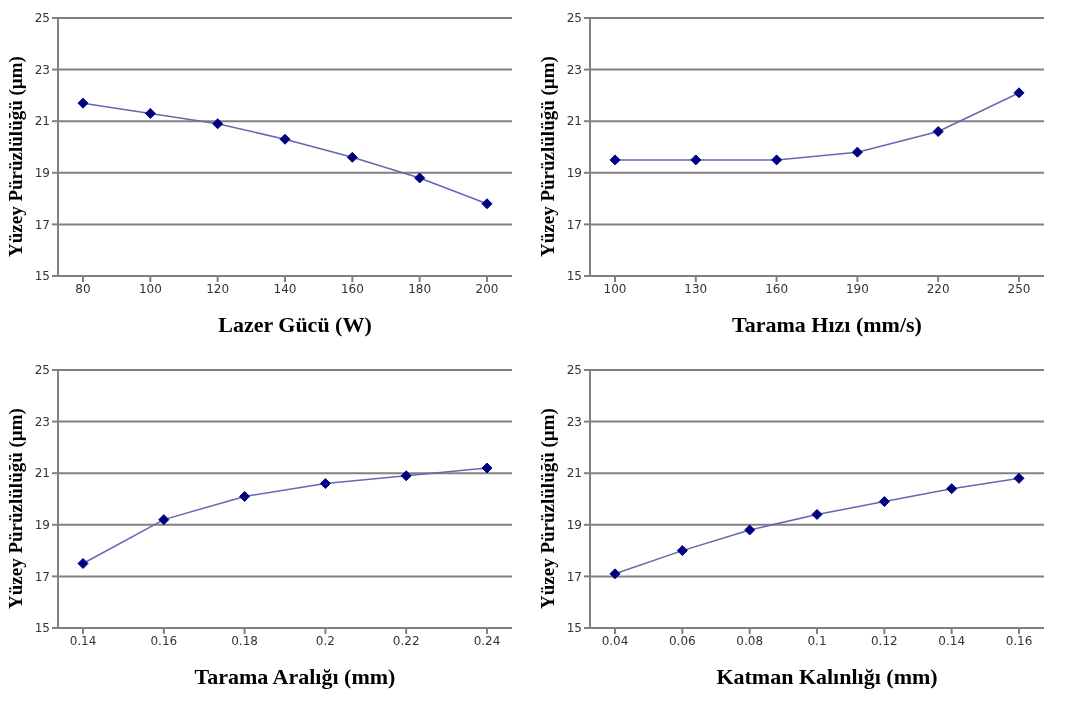  Describe the element at coordinates (1019, 288) in the screenshot. I see `x-tick-label: 250` at that location.